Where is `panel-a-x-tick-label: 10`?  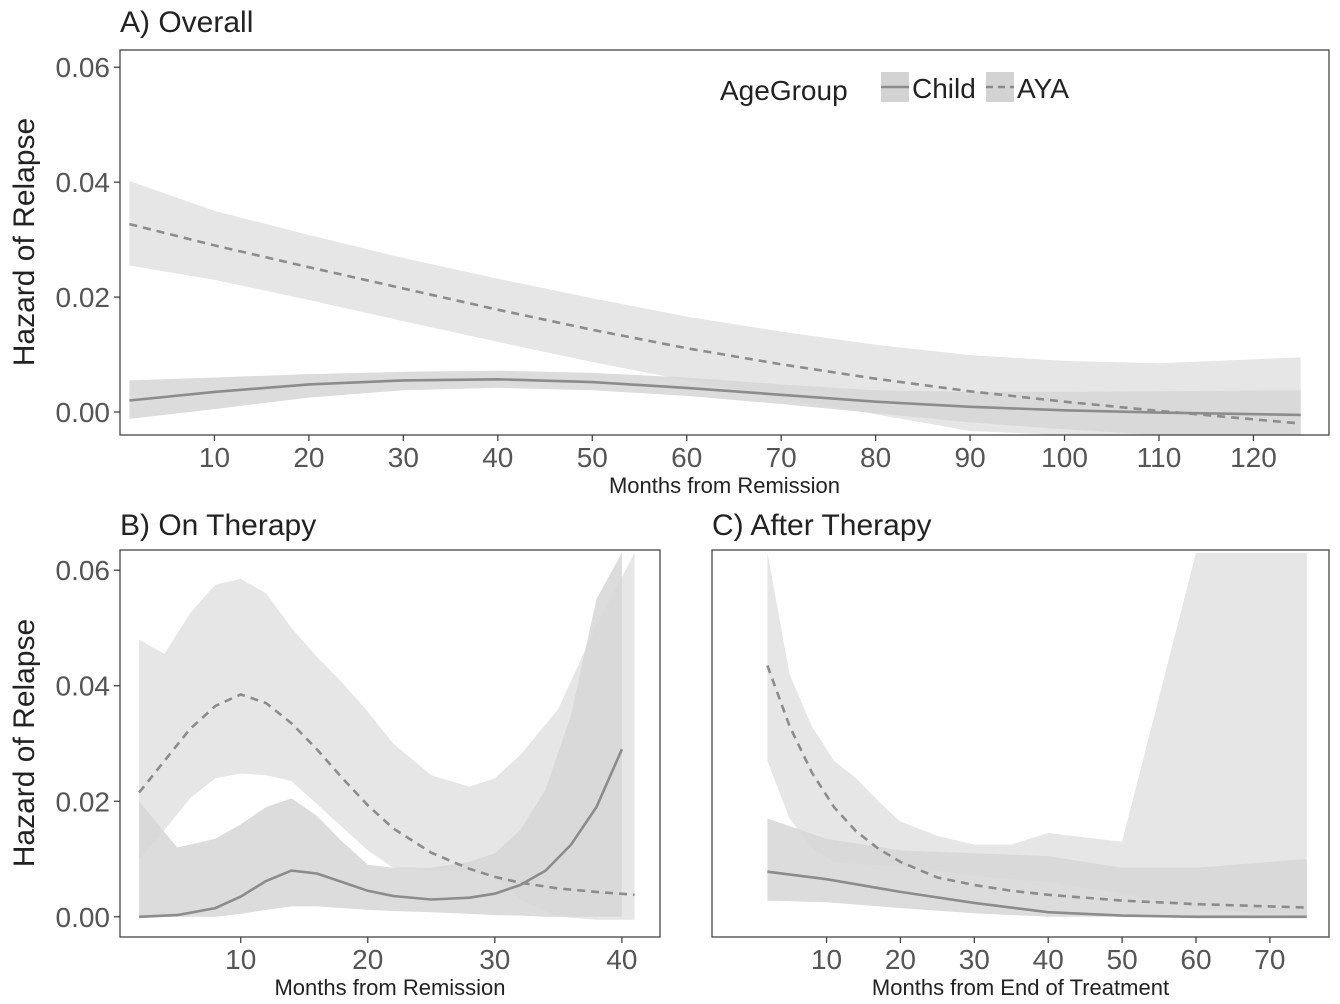
panel-a-x-tick-label: 10 is located at coordinates (214, 457).